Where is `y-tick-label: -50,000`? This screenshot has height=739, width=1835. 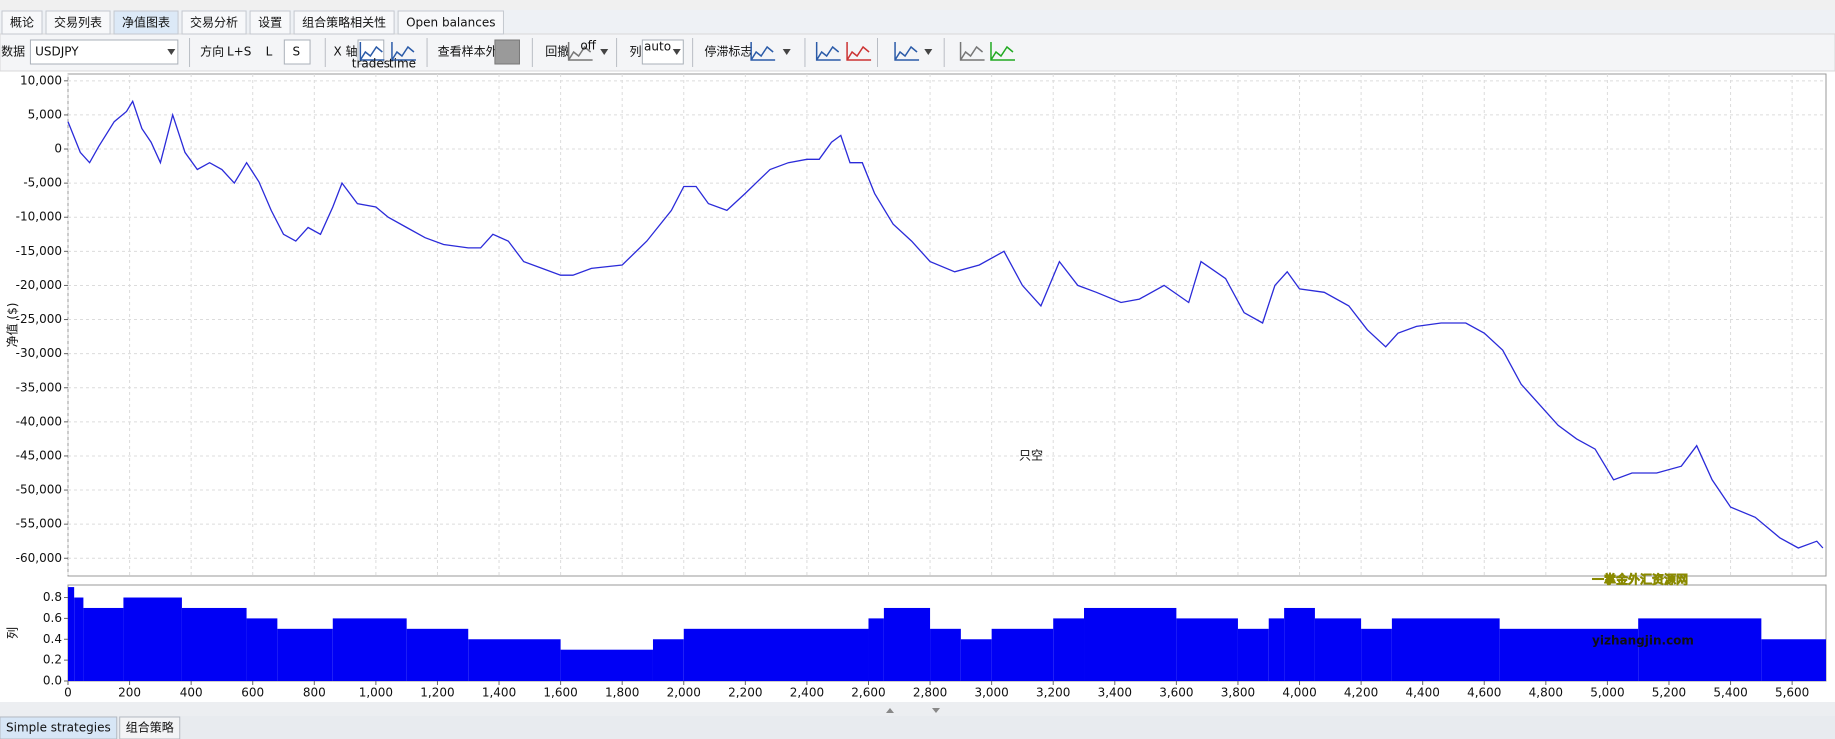
y-tick-label: -50,000 is located at coordinates (39, 490).